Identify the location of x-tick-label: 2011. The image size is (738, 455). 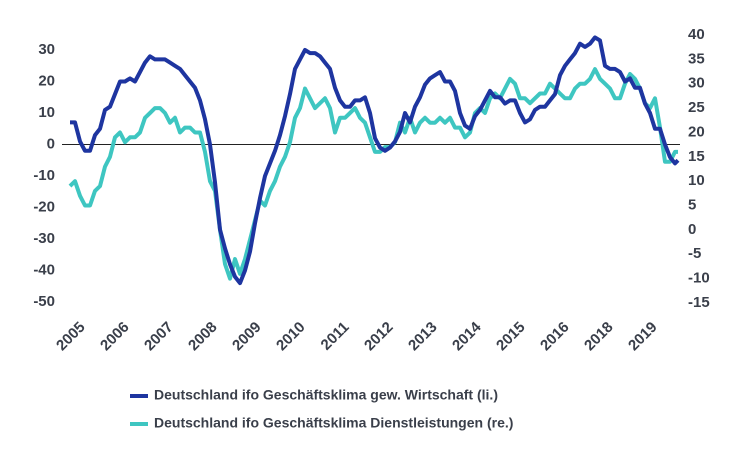
(335, 336).